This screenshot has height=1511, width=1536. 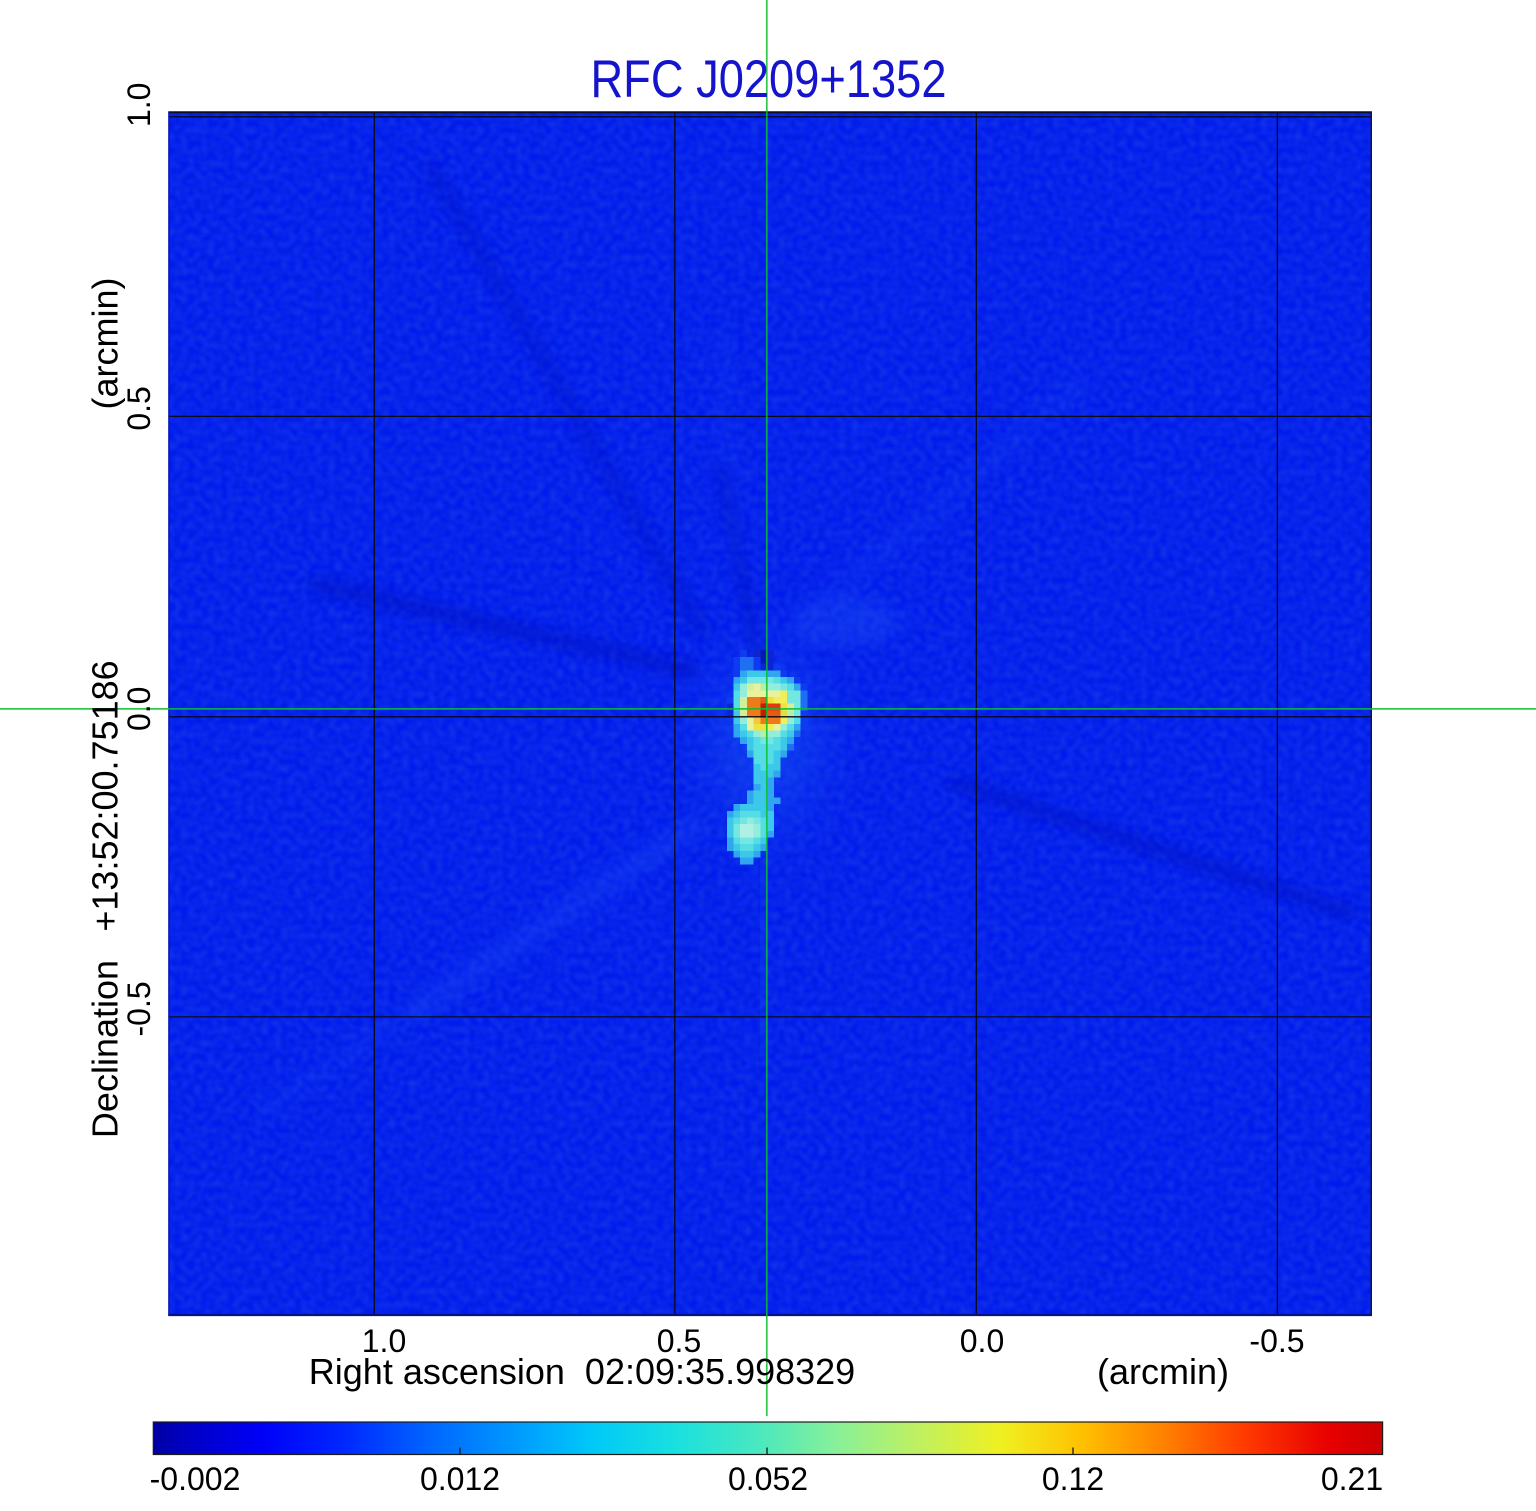 What do you see at coordinates (768, 1479) in the screenshot?
I see `svg-text: 0.052` at bounding box center [768, 1479].